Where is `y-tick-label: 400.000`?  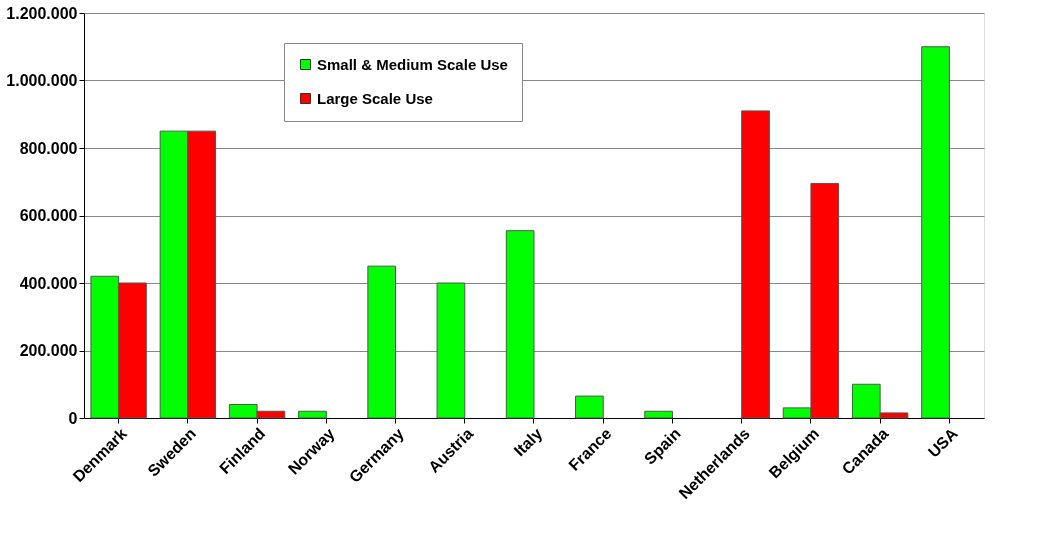
y-tick-label: 400.000 is located at coordinates (48, 283).